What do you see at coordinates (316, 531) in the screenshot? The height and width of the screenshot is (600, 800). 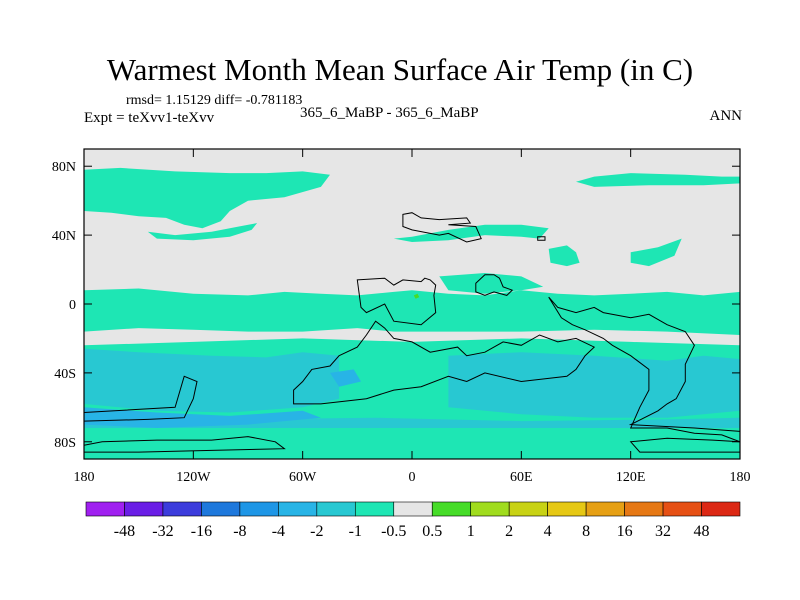 I see `colorbar-label: -2` at bounding box center [316, 531].